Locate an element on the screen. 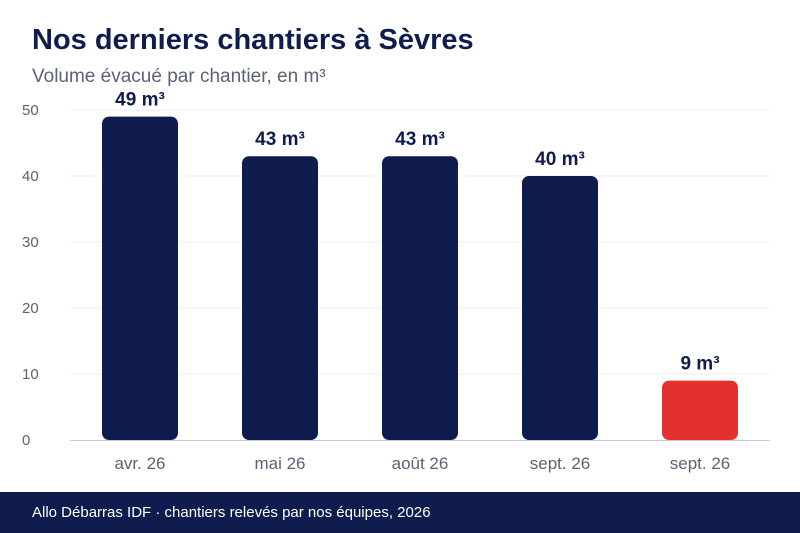 The image size is (800, 533). x-tick-label: août 26 is located at coordinates (420, 463).